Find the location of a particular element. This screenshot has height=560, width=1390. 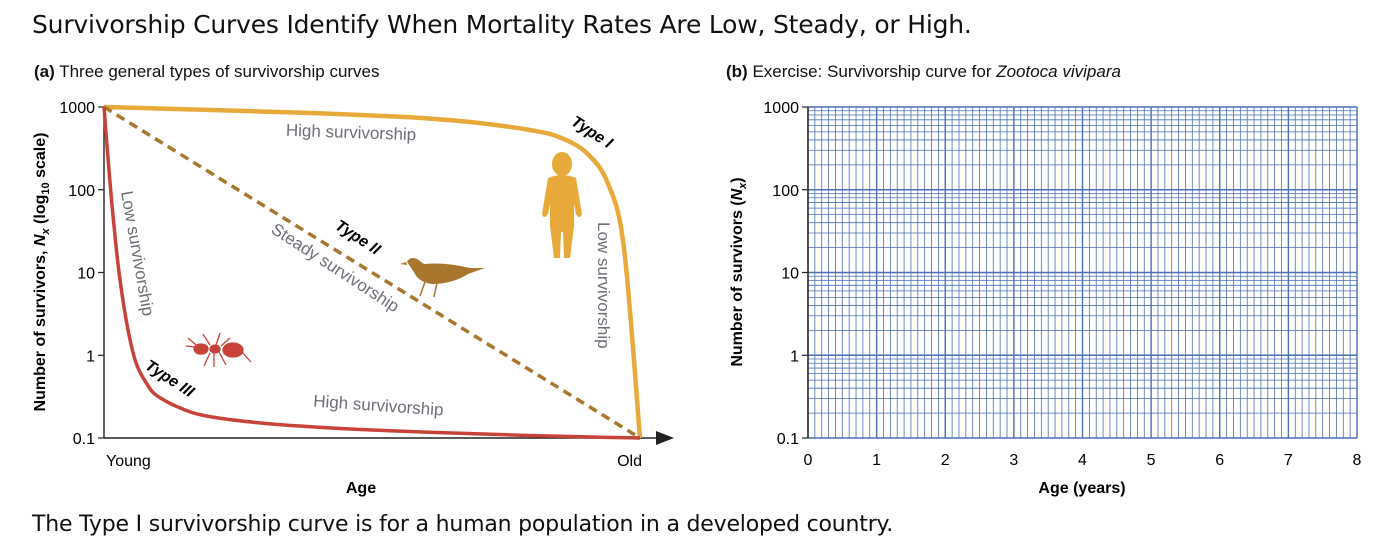

panel-b-x-tick-label: 6 is located at coordinates (1219, 460).